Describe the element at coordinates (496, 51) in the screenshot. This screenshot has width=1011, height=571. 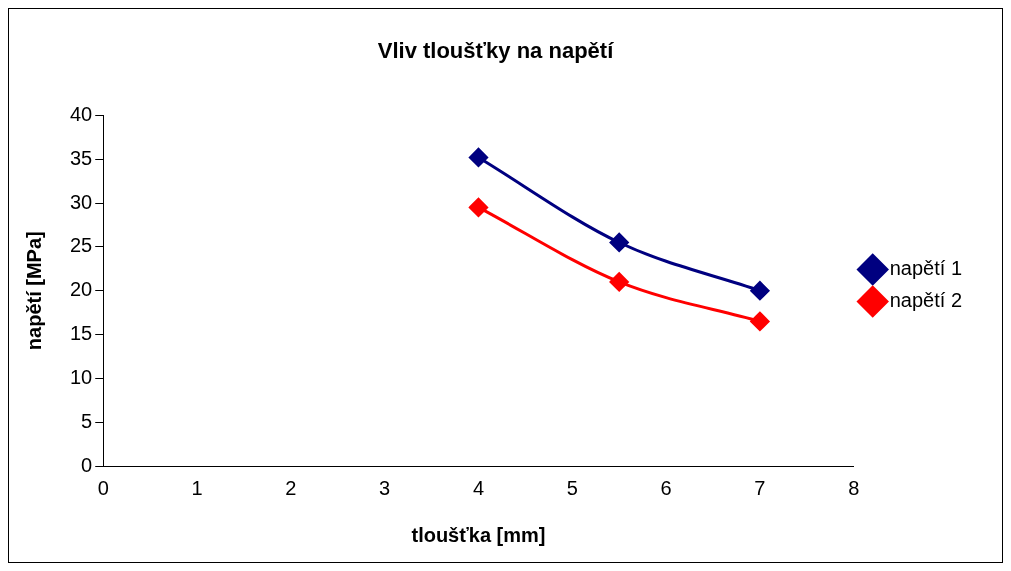
I see `chart-title: Vliv tloušťky na napětí` at that location.